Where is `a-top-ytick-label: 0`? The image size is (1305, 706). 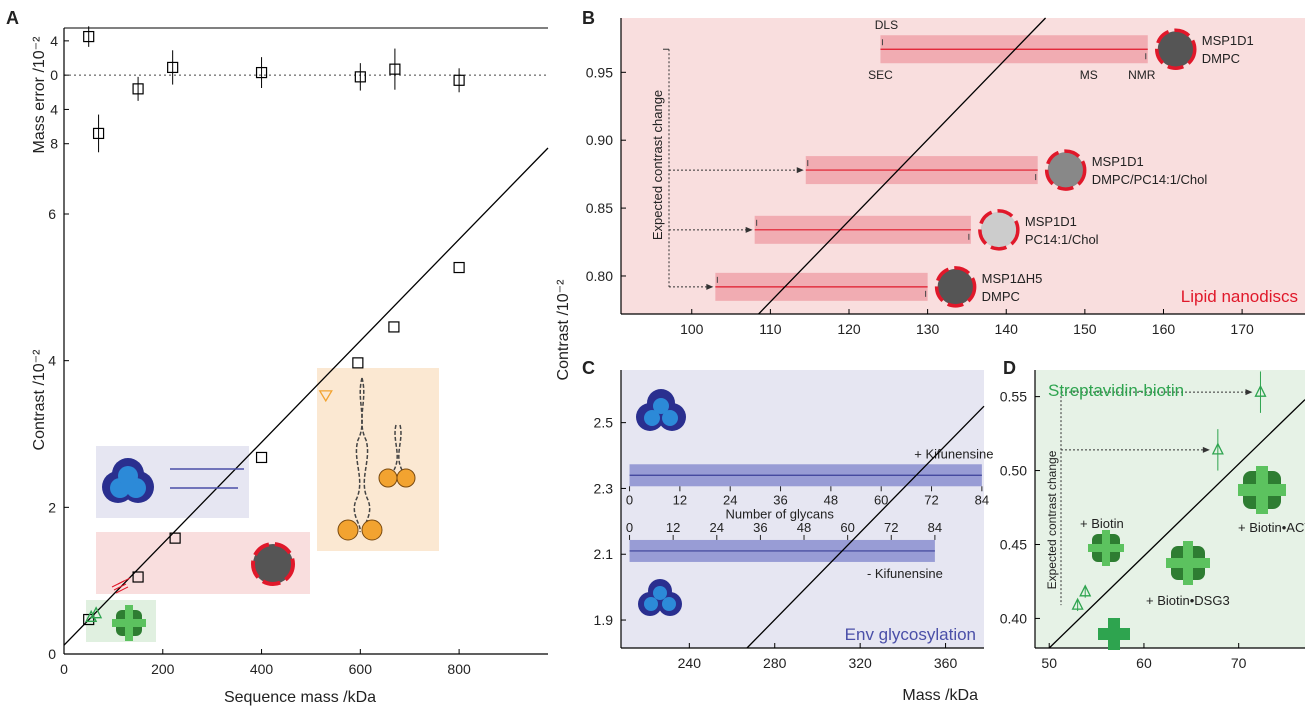 a-top-ytick-label: 0 is located at coordinates (54, 75).